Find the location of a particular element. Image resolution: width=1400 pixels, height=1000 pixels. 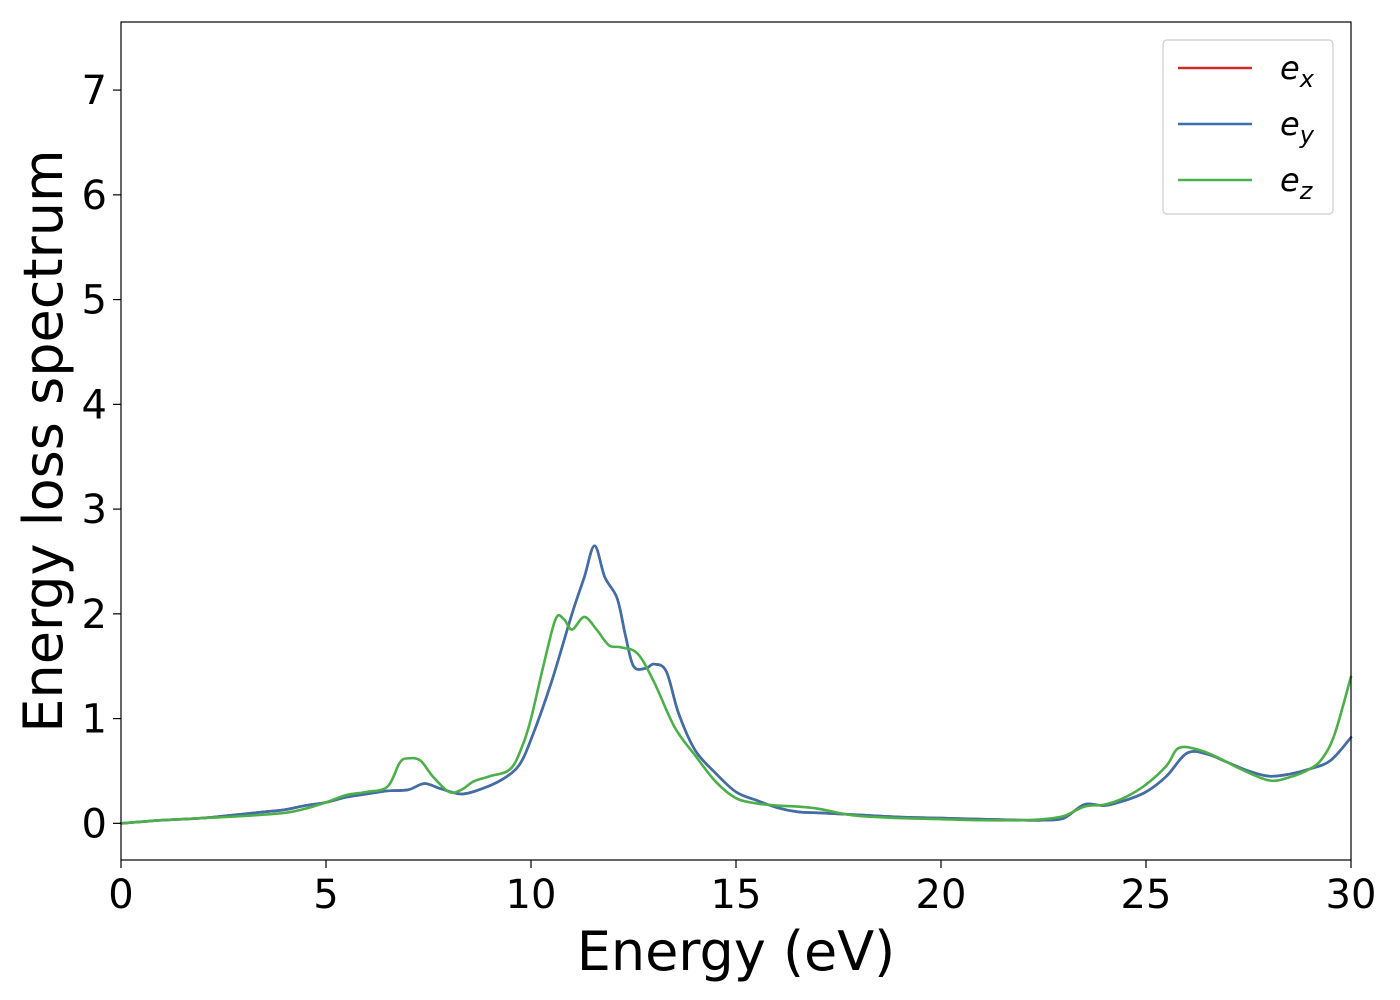

x-tick-label: 20 is located at coordinates (941, 895).